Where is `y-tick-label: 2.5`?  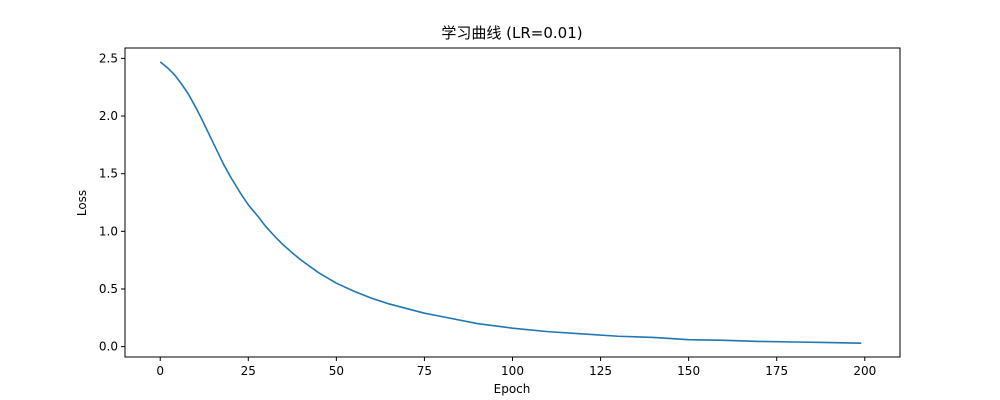 y-tick-label: 2.5 is located at coordinates (108, 58).